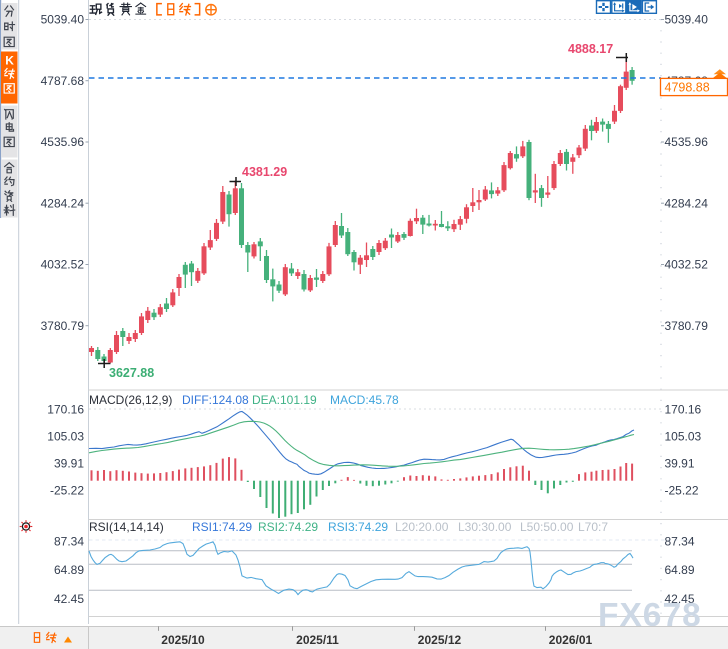 The height and width of the screenshot is (649, 728). I want to click on svg-text: 4888.17, so click(590, 49).